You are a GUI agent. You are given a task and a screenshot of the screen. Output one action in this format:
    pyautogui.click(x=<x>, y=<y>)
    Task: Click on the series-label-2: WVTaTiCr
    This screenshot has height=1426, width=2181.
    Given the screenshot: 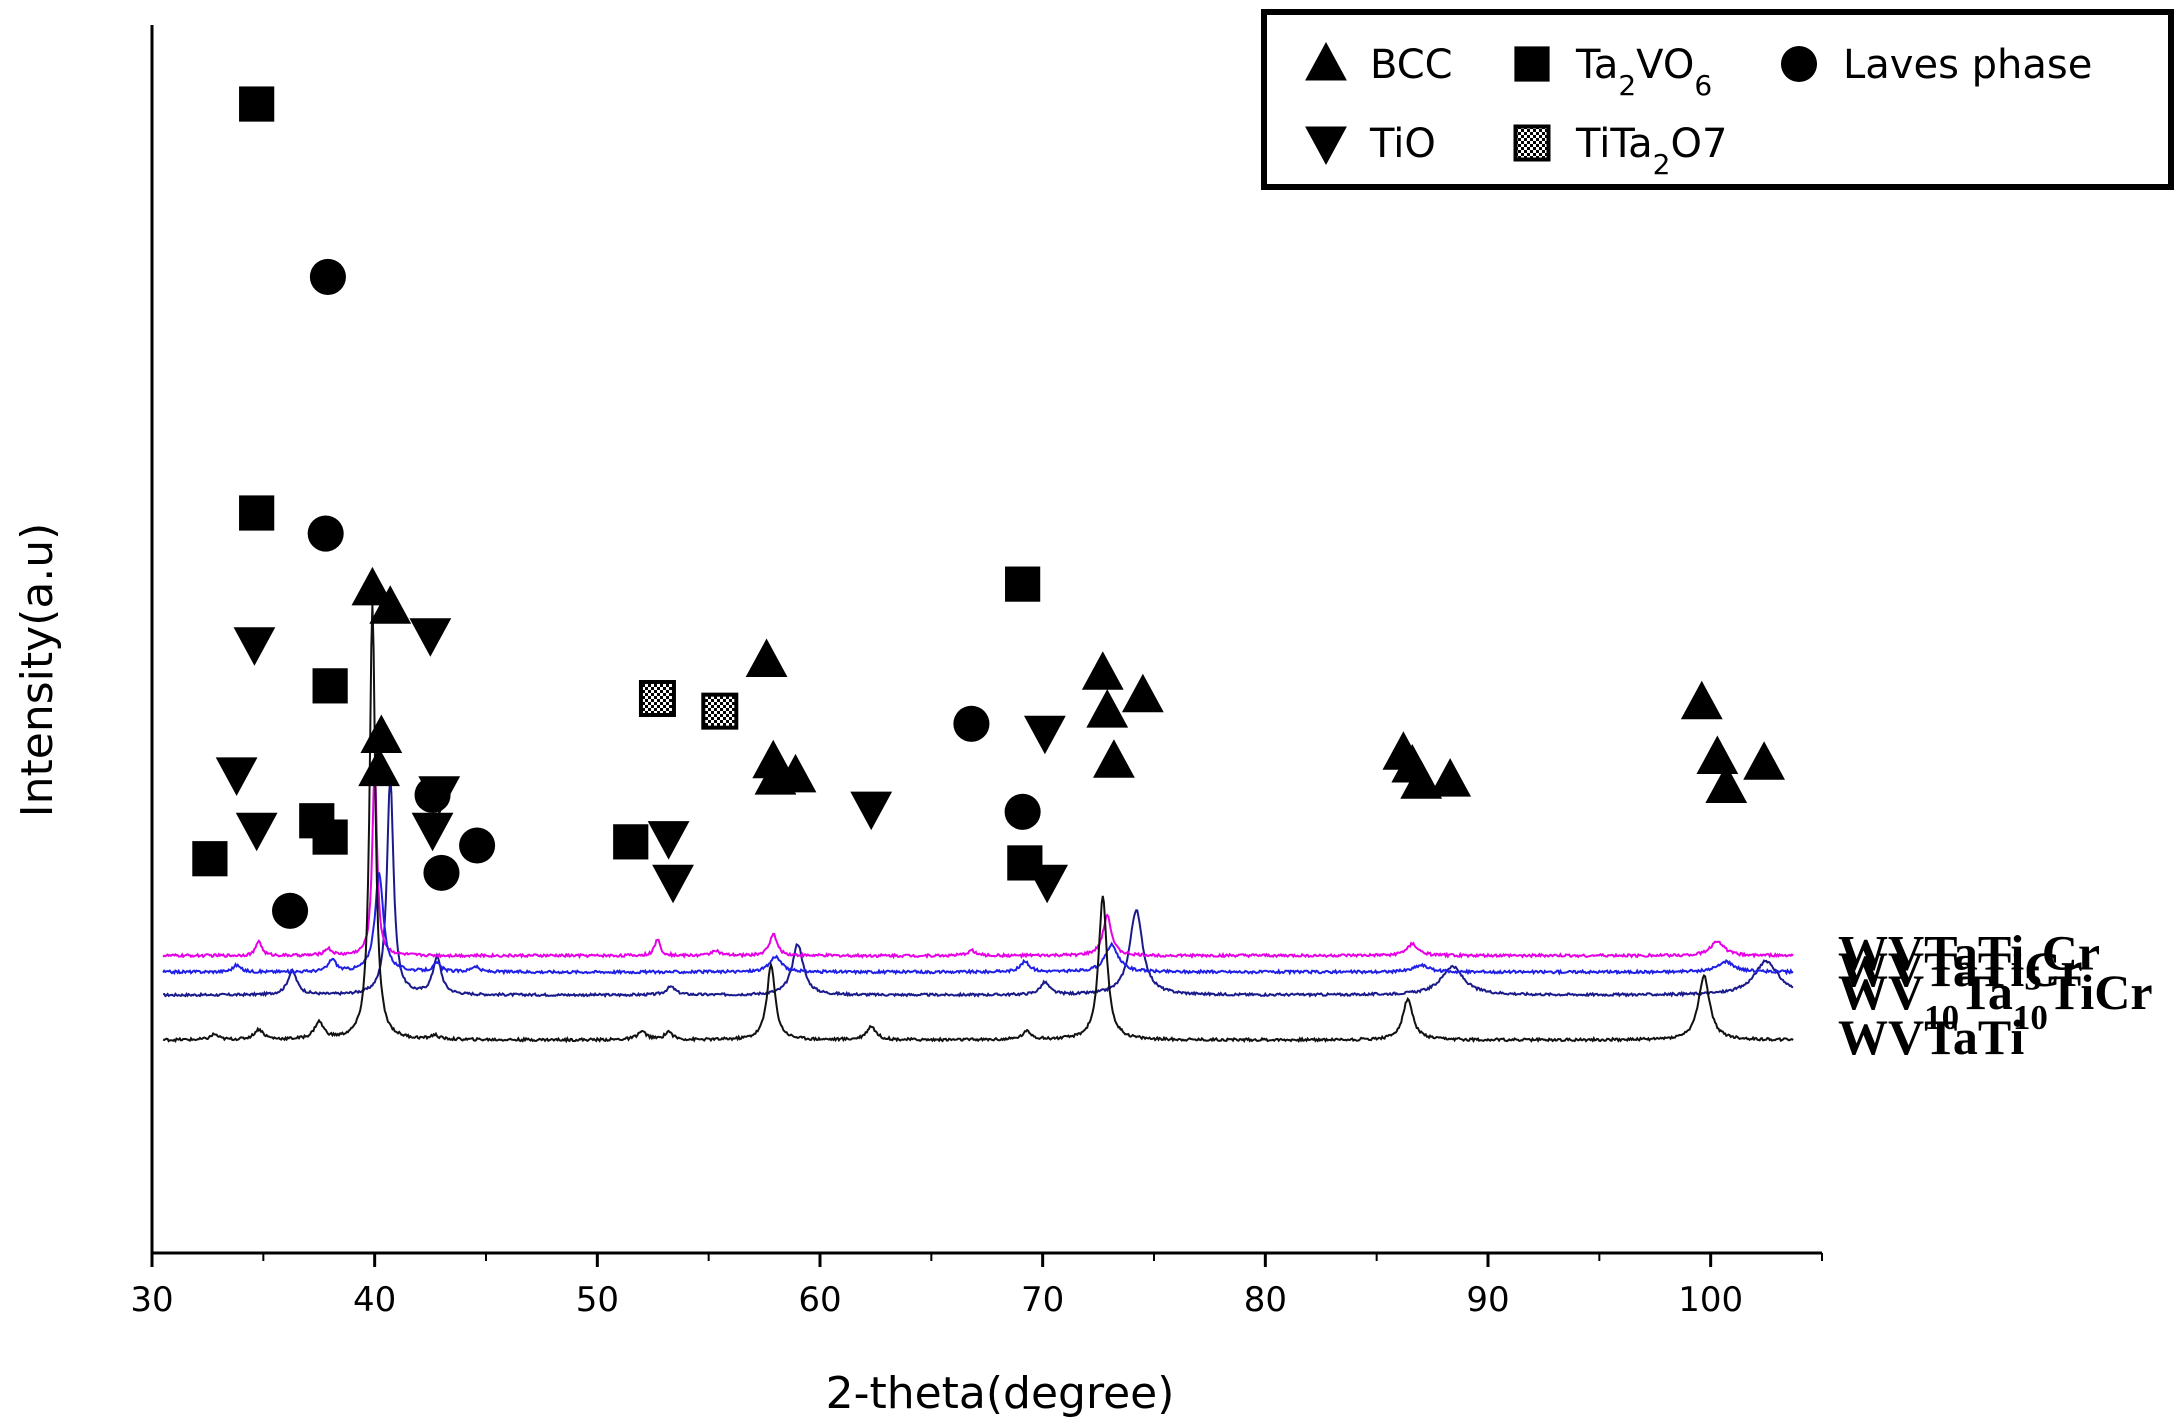 What is the action you would take?
    pyautogui.click(x=1960, y=969)
    